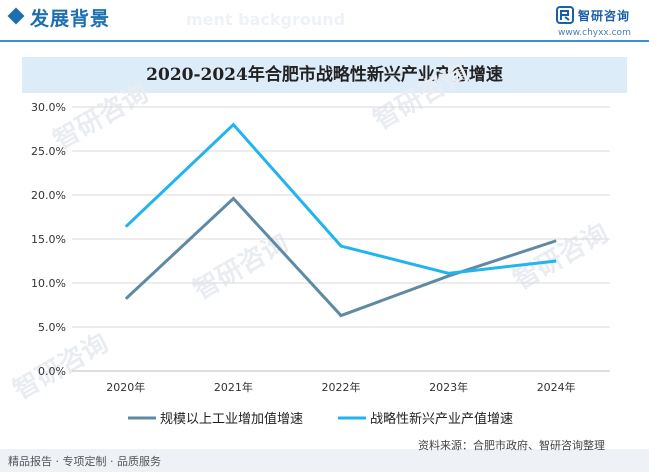 The image size is (649, 472). What do you see at coordinates (266, 19) in the screenshot?
I see `header-ghost-text: ment background` at bounding box center [266, 19].